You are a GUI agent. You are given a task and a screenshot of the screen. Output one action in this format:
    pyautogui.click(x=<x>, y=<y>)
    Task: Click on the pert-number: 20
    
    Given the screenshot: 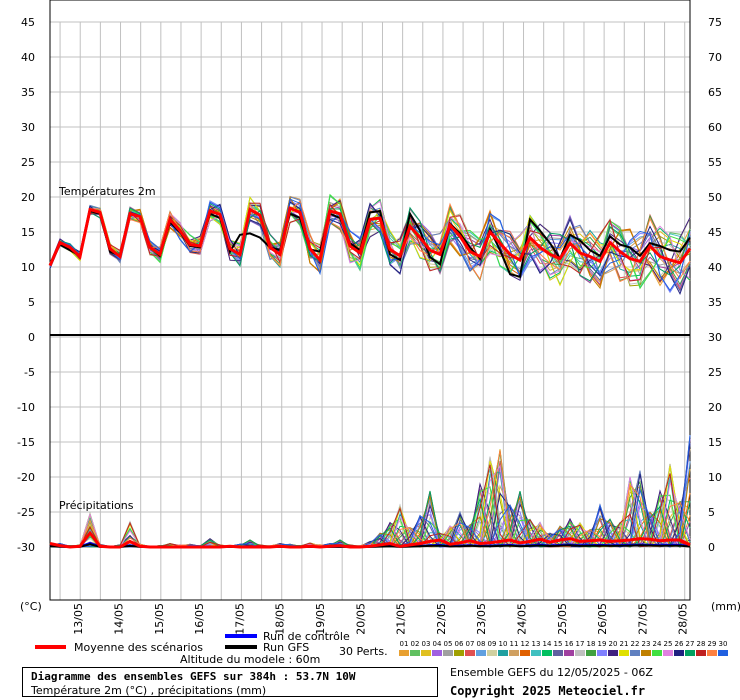 What is the action you would take?
    pyautogui.click(x=613, y=644)
    